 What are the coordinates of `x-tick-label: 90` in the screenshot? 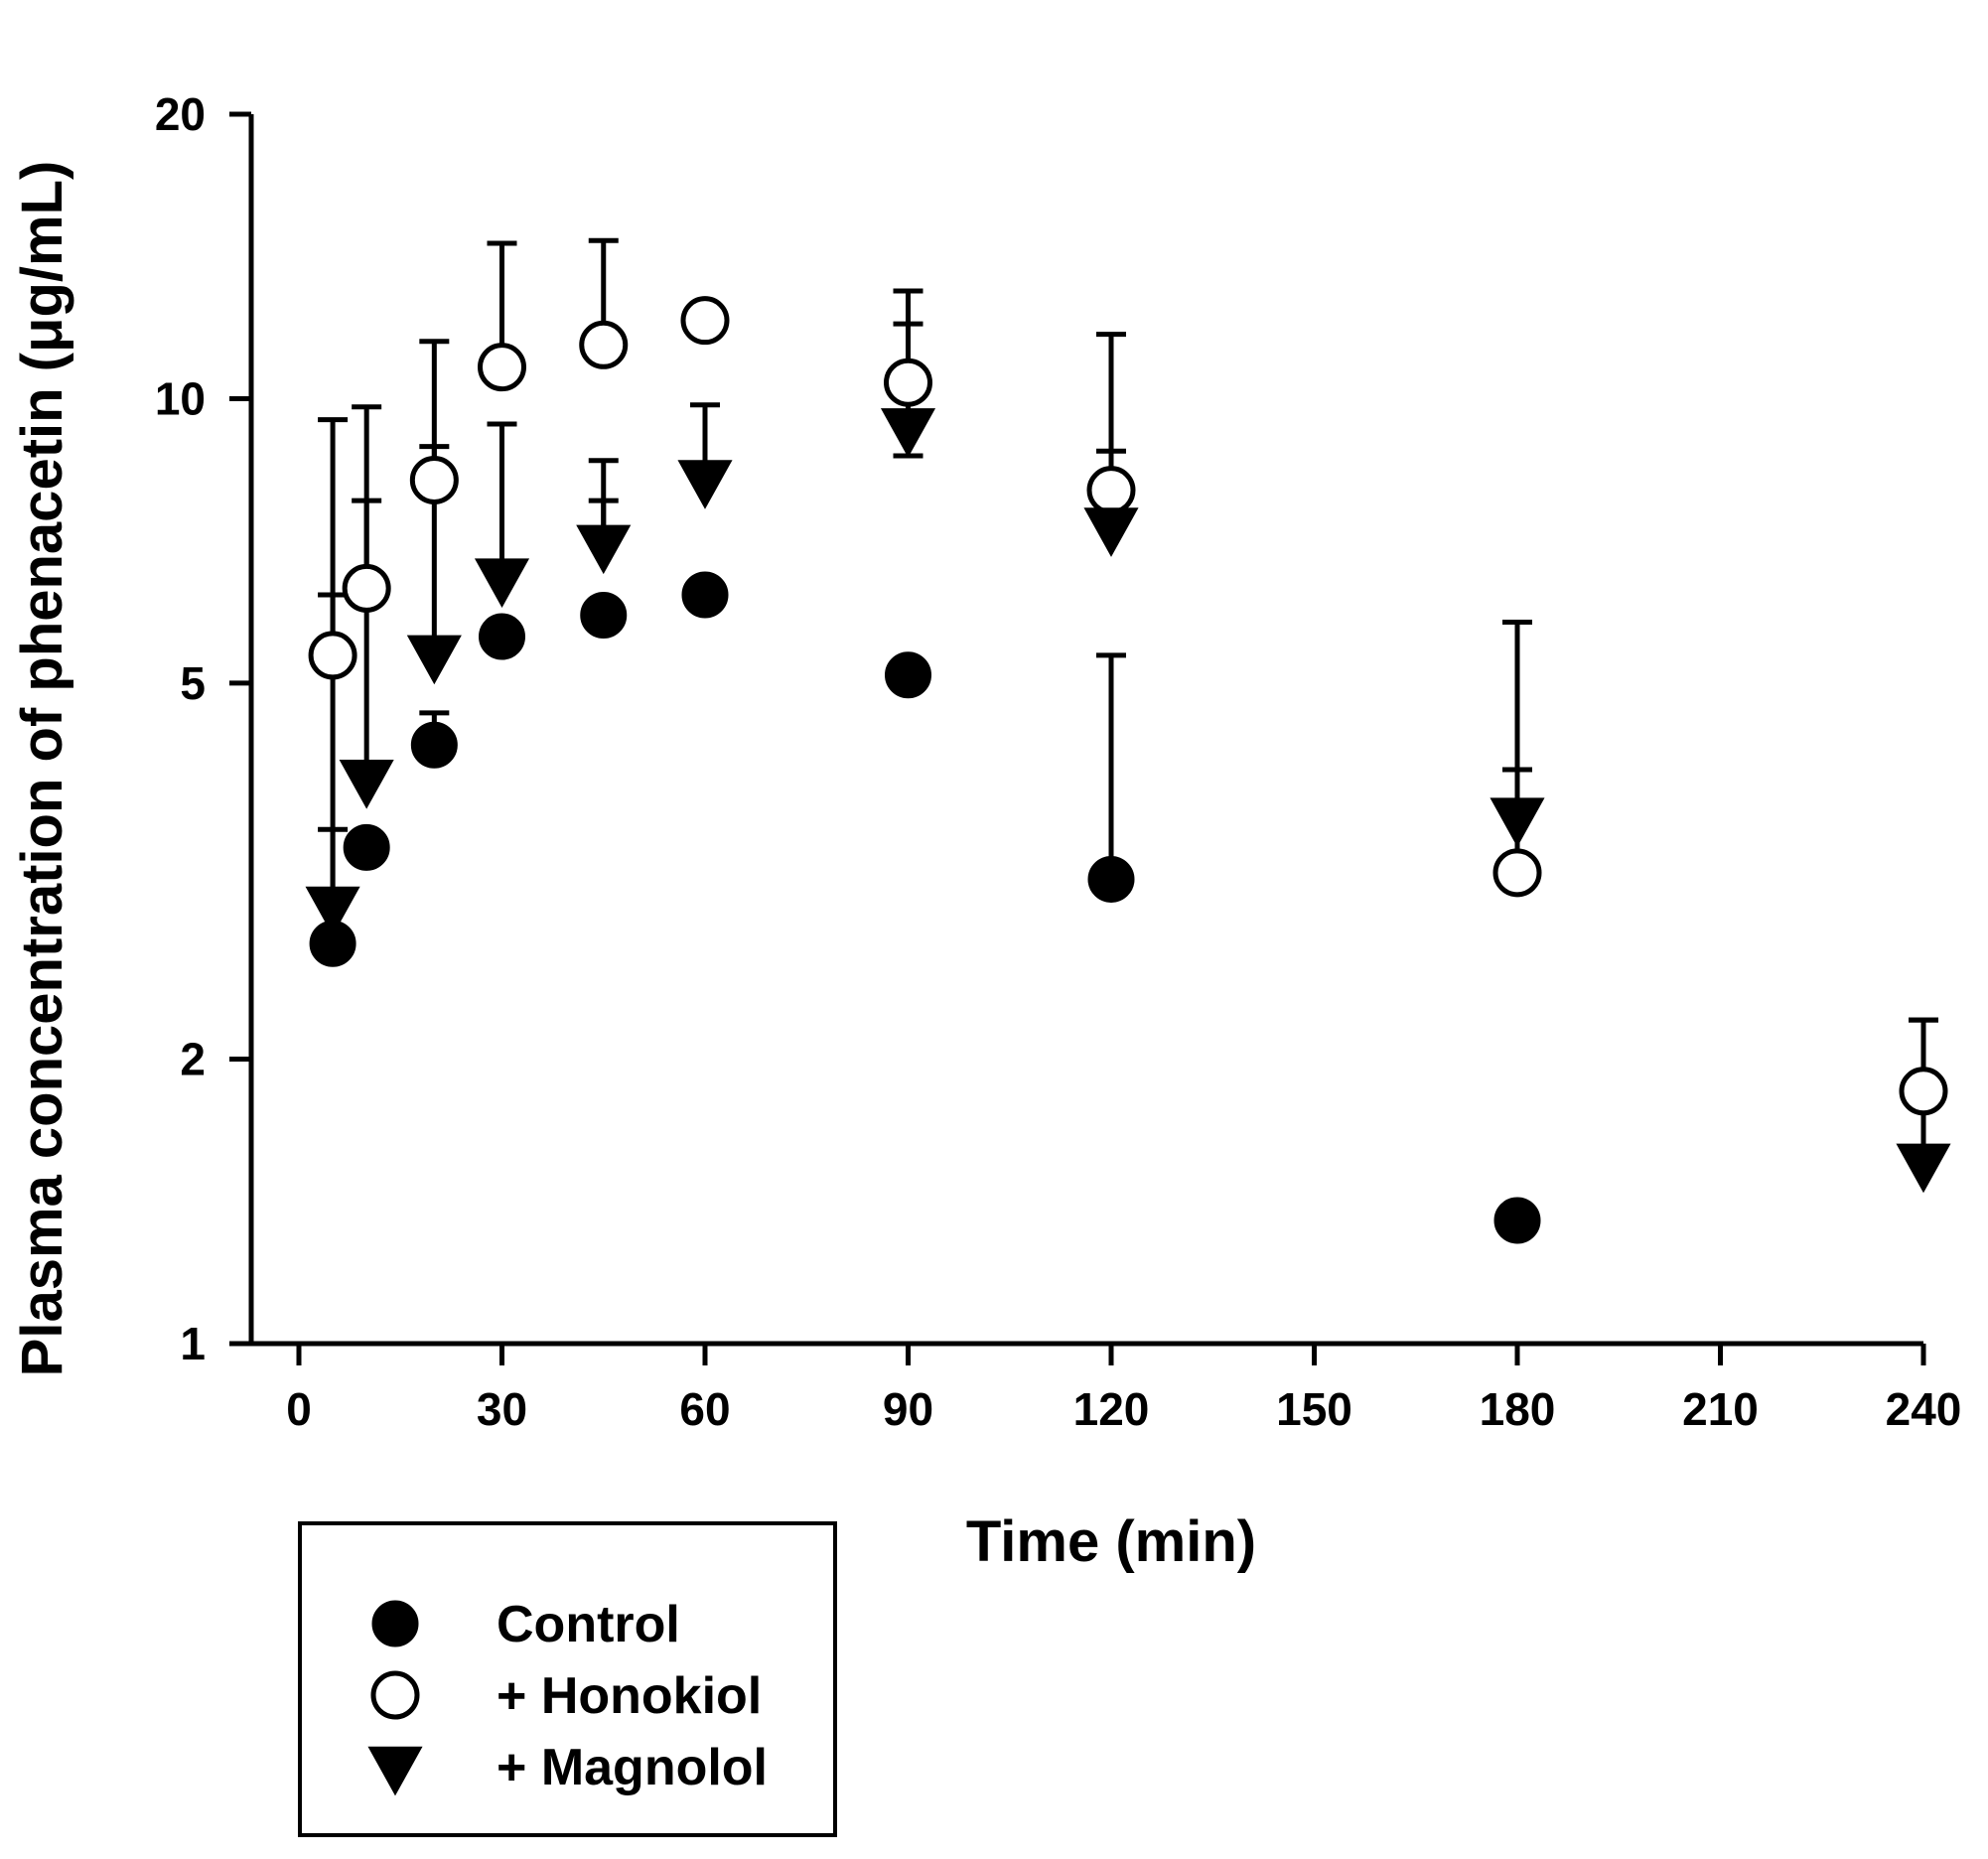 It's located at (908, 1409).